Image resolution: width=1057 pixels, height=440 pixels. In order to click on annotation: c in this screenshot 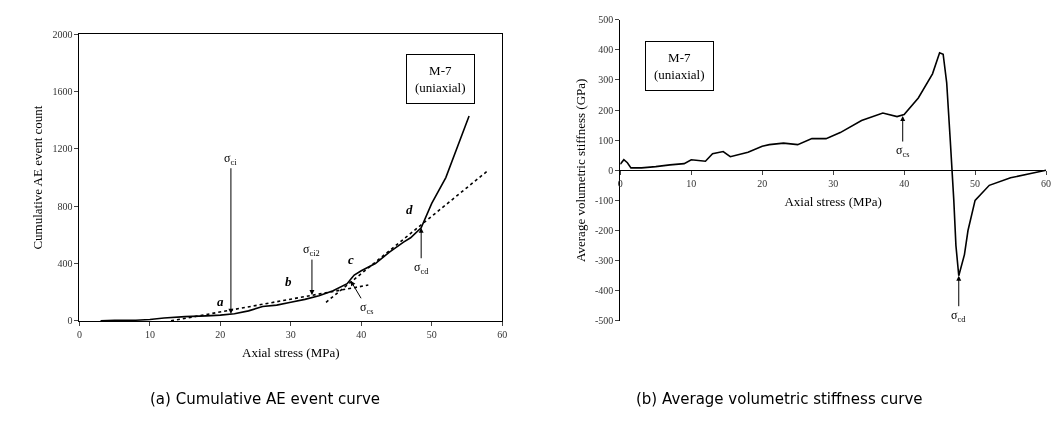, I will do `click(351, 259)`.